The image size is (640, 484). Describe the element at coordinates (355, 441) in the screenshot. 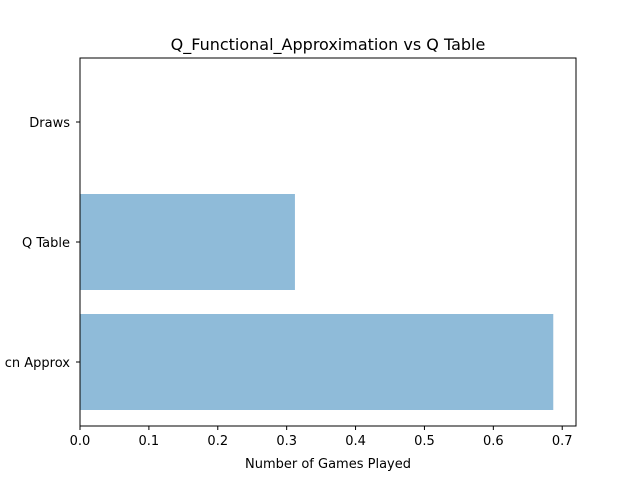

I see `x-tick-label: 0.4` at that location.